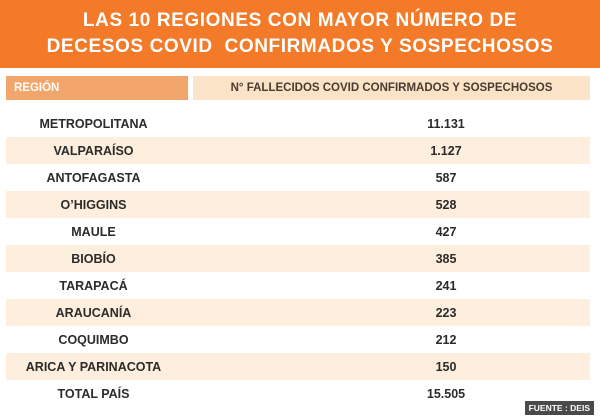 The height and width of the screenshot is (418, 600). I want to click on region-cell: MAULE, so click(93, 231).